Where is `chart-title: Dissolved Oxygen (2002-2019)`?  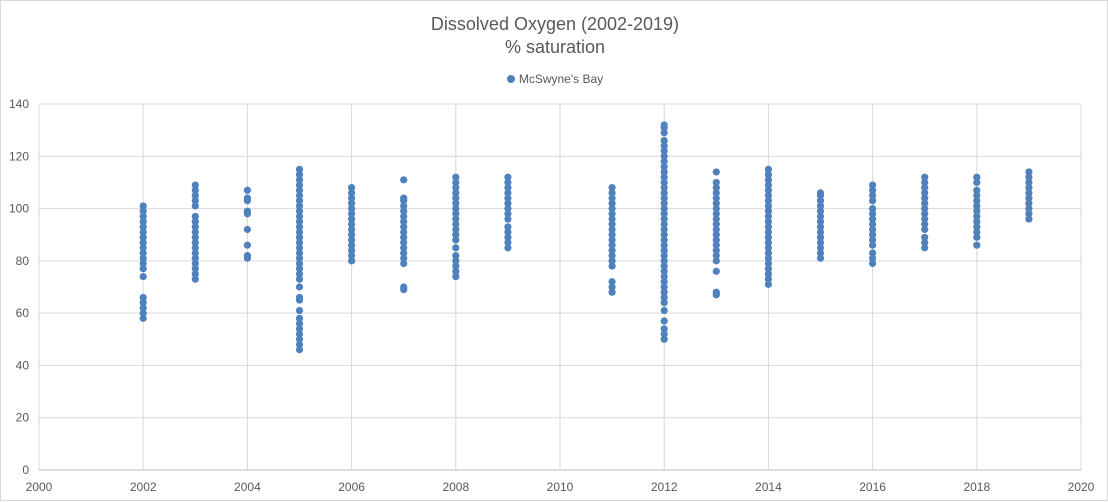
chart-title: Dissolved Oxygen (2002-2019) is located at coordinates (555, 24).